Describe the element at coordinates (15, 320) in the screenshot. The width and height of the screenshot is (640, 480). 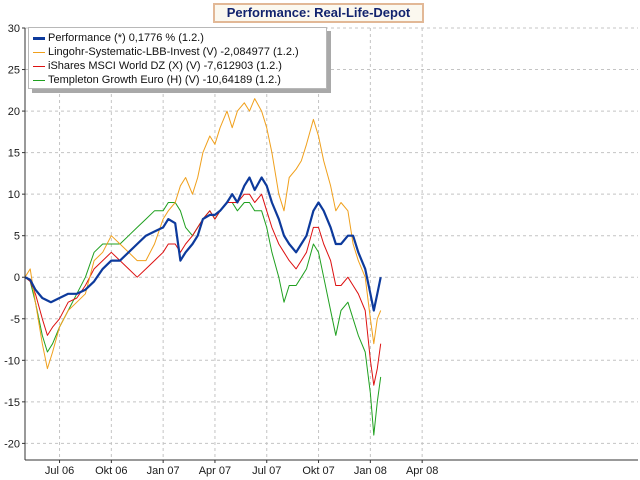
I see `y-tick-label: -5` at that location.